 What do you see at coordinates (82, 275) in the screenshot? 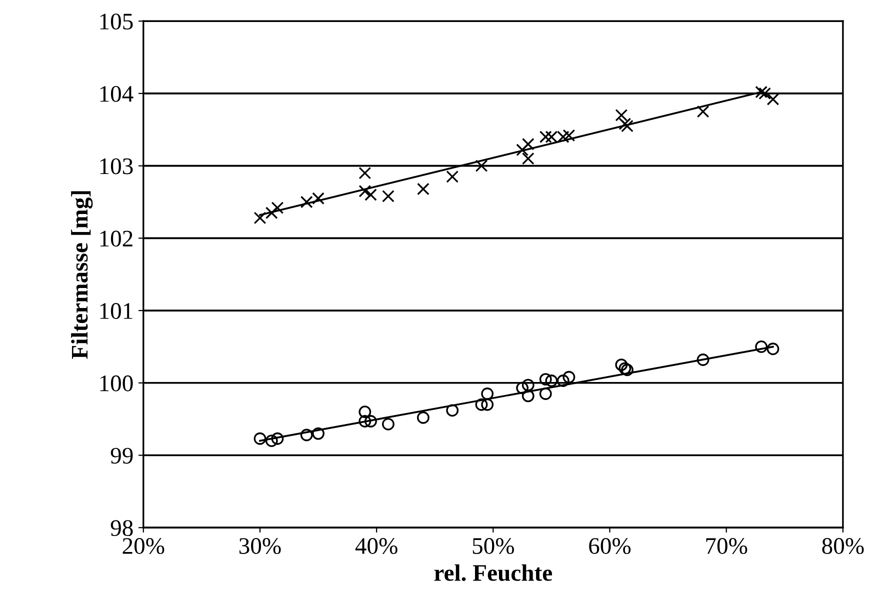
I see `y-axis-title: Filtermasse [mg]` at bounding box center [82, 275].